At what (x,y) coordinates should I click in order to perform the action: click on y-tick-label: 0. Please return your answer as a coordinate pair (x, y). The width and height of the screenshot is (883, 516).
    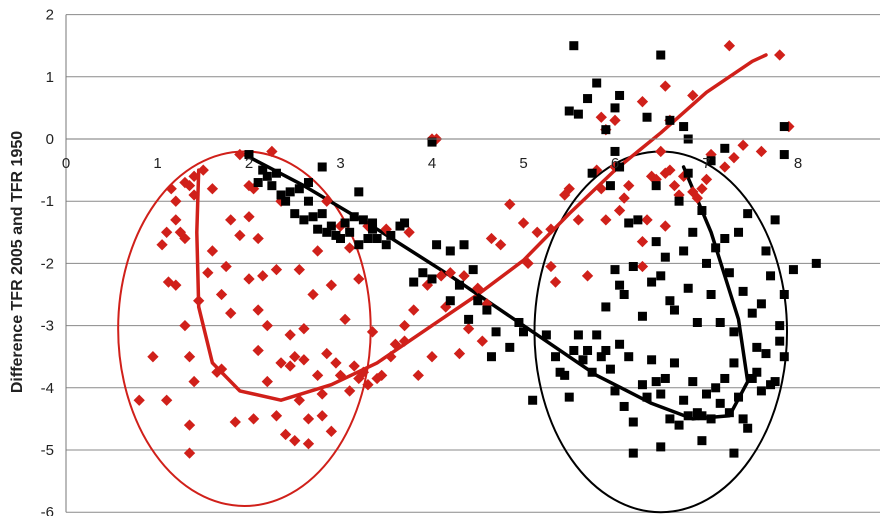
    Looking at the image, I should click on (50, 139).